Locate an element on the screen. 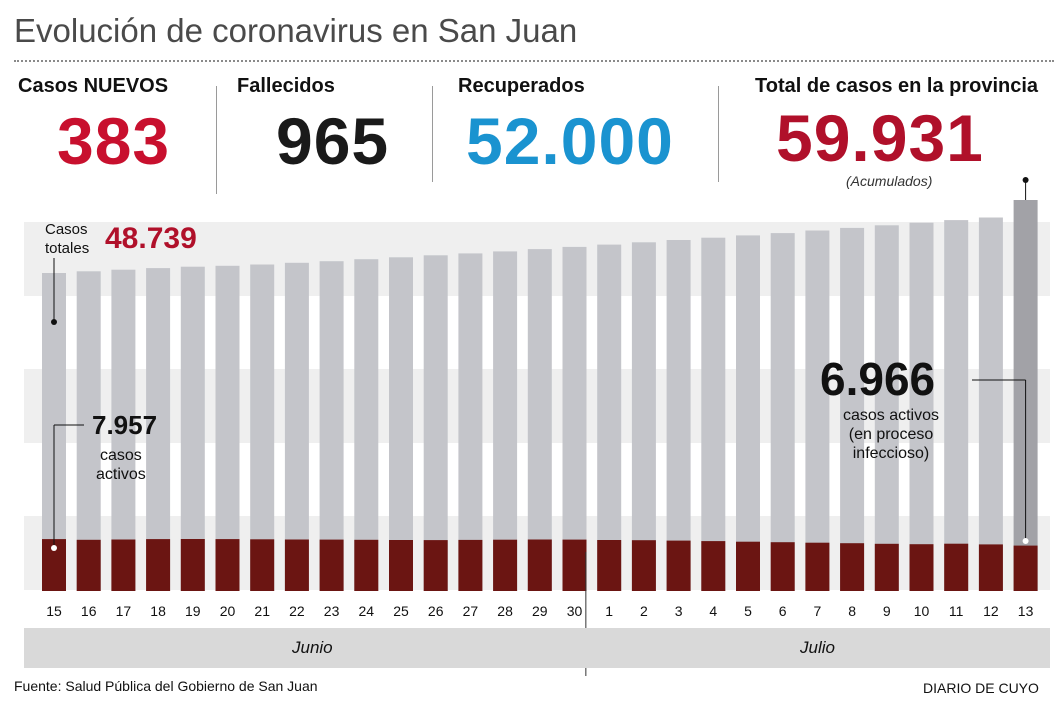  x-tick-label: 24 is located at coordinates (367, 611).